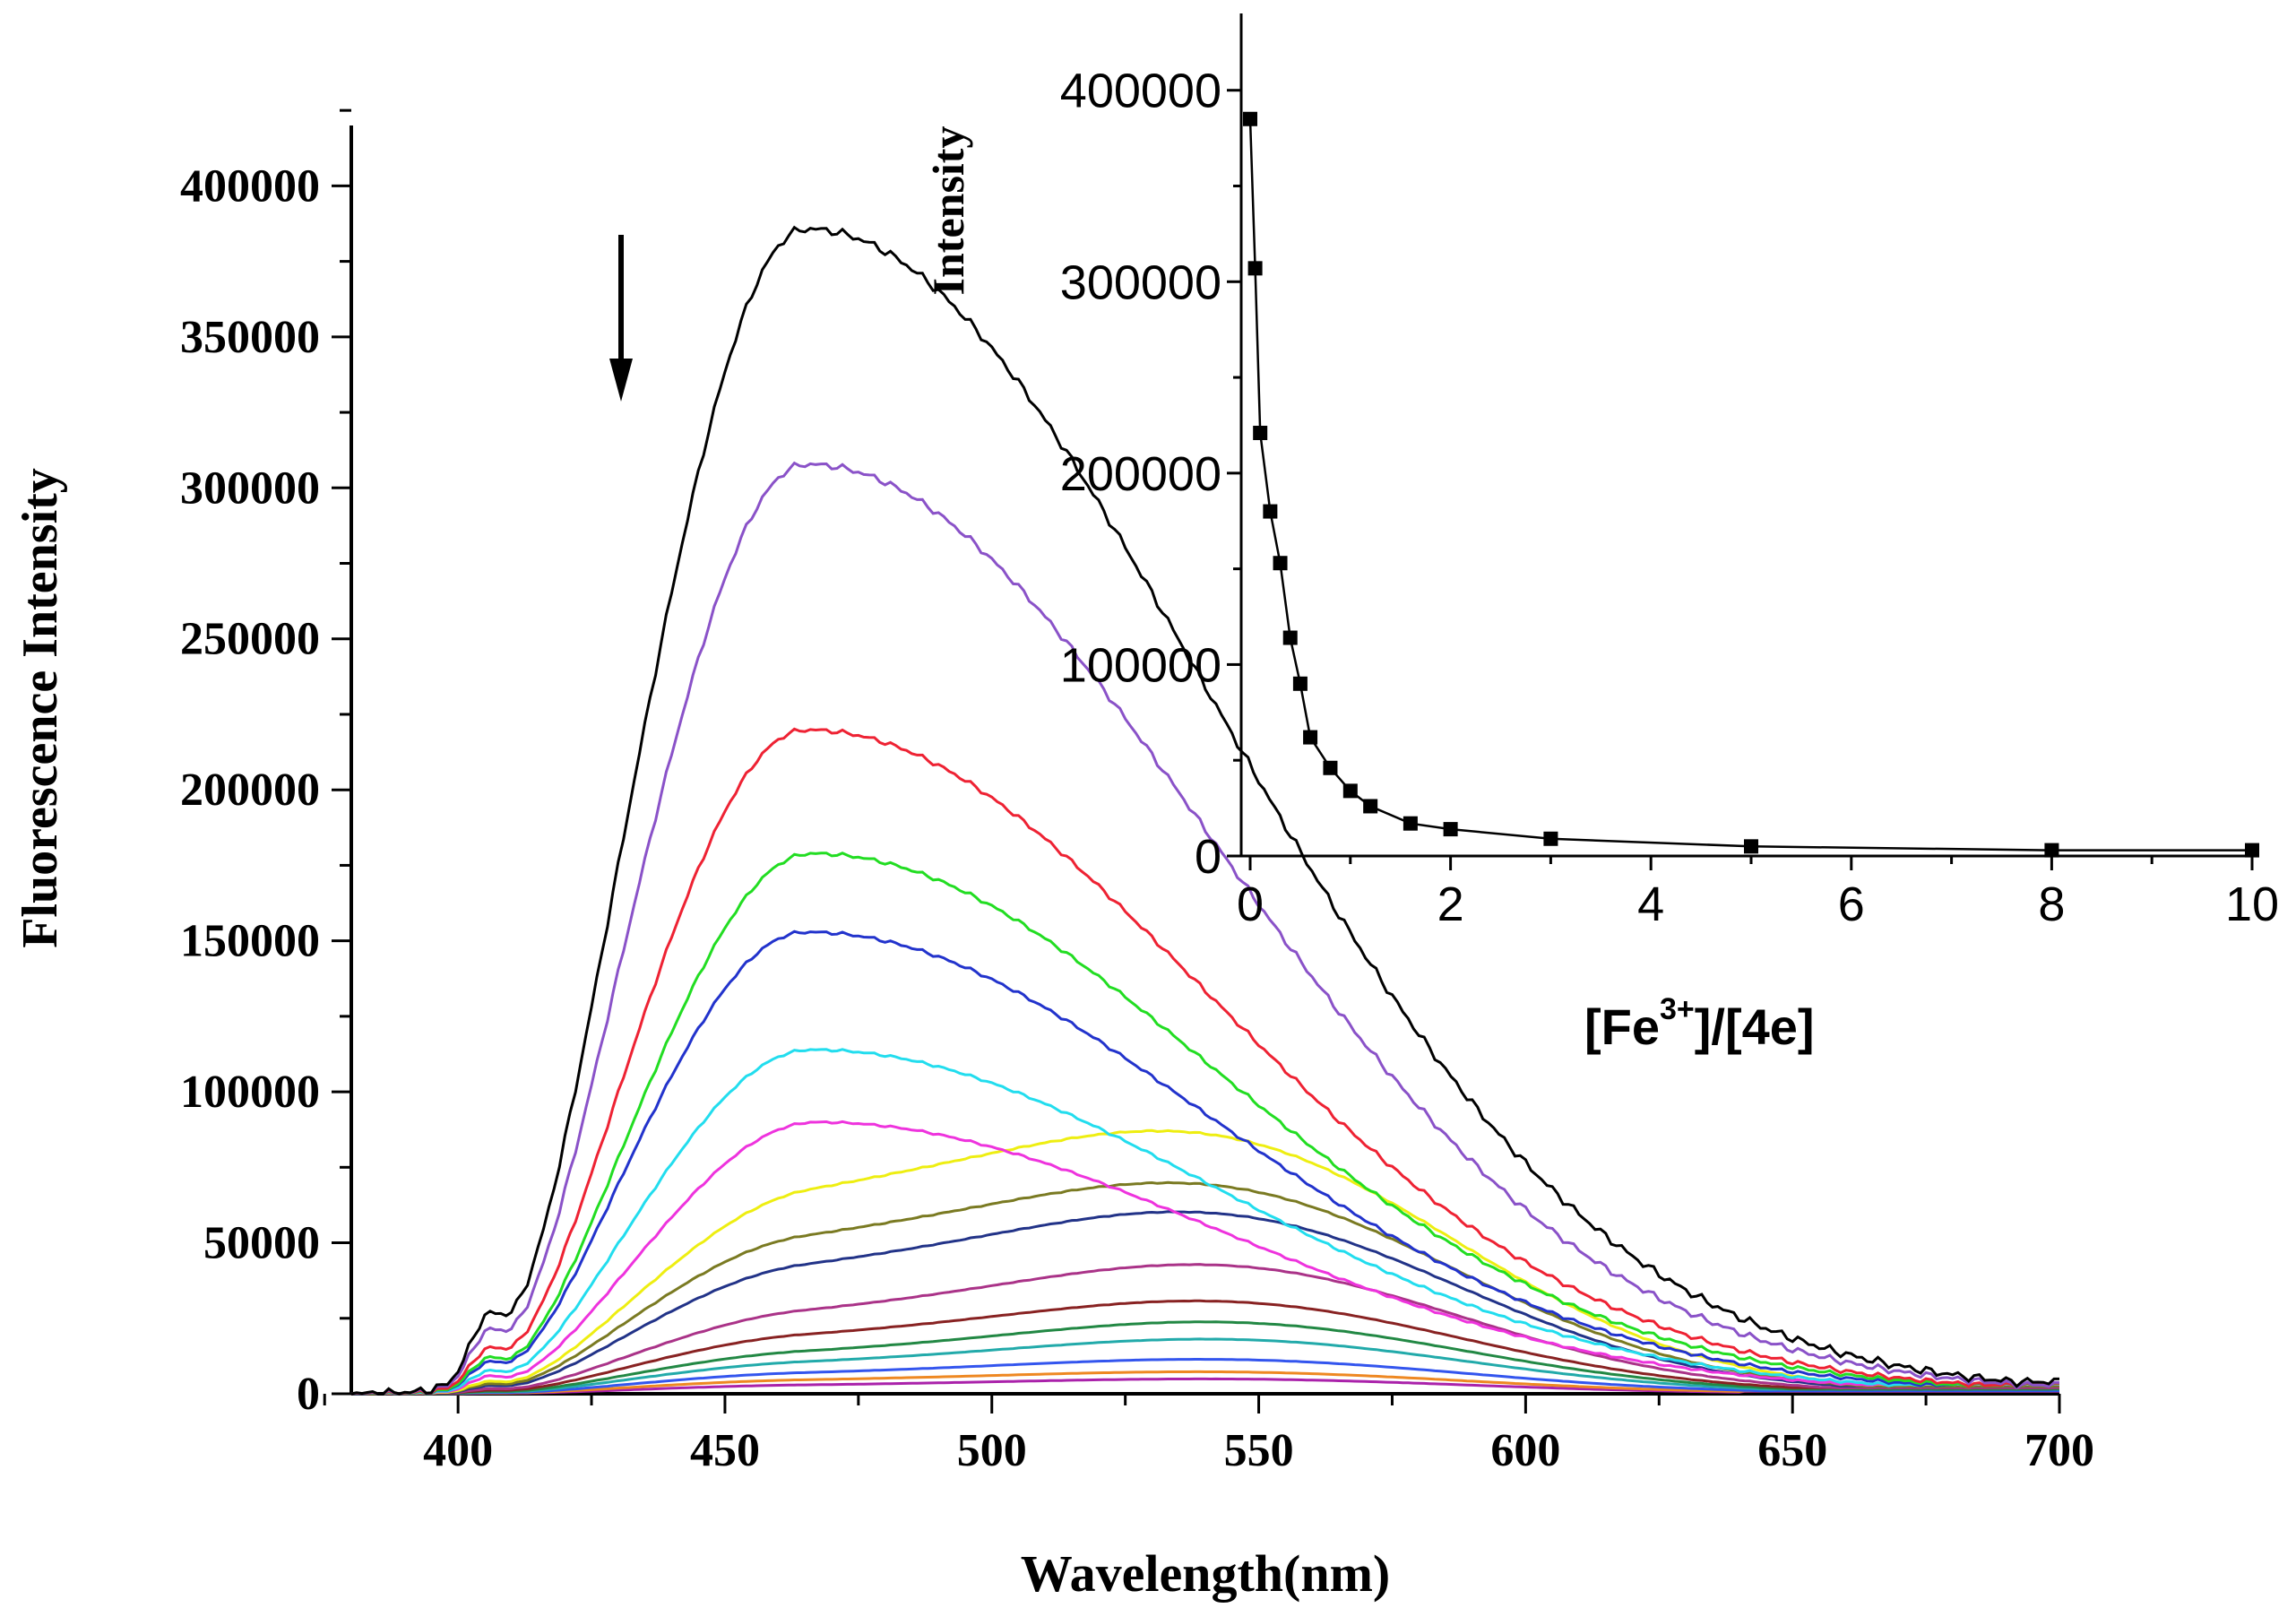  I want to click on inset-x-tick-label: 6, so click(1851, 904).